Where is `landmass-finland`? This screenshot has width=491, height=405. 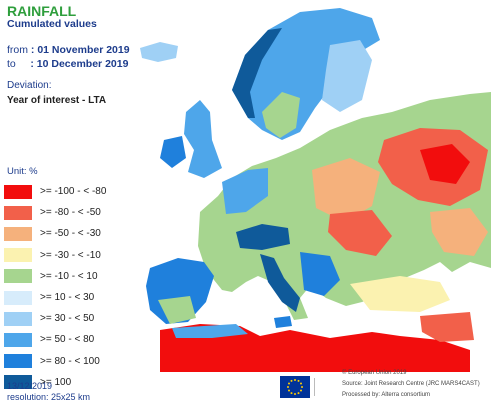
landmass-finland is located at coordinates (347, 76).